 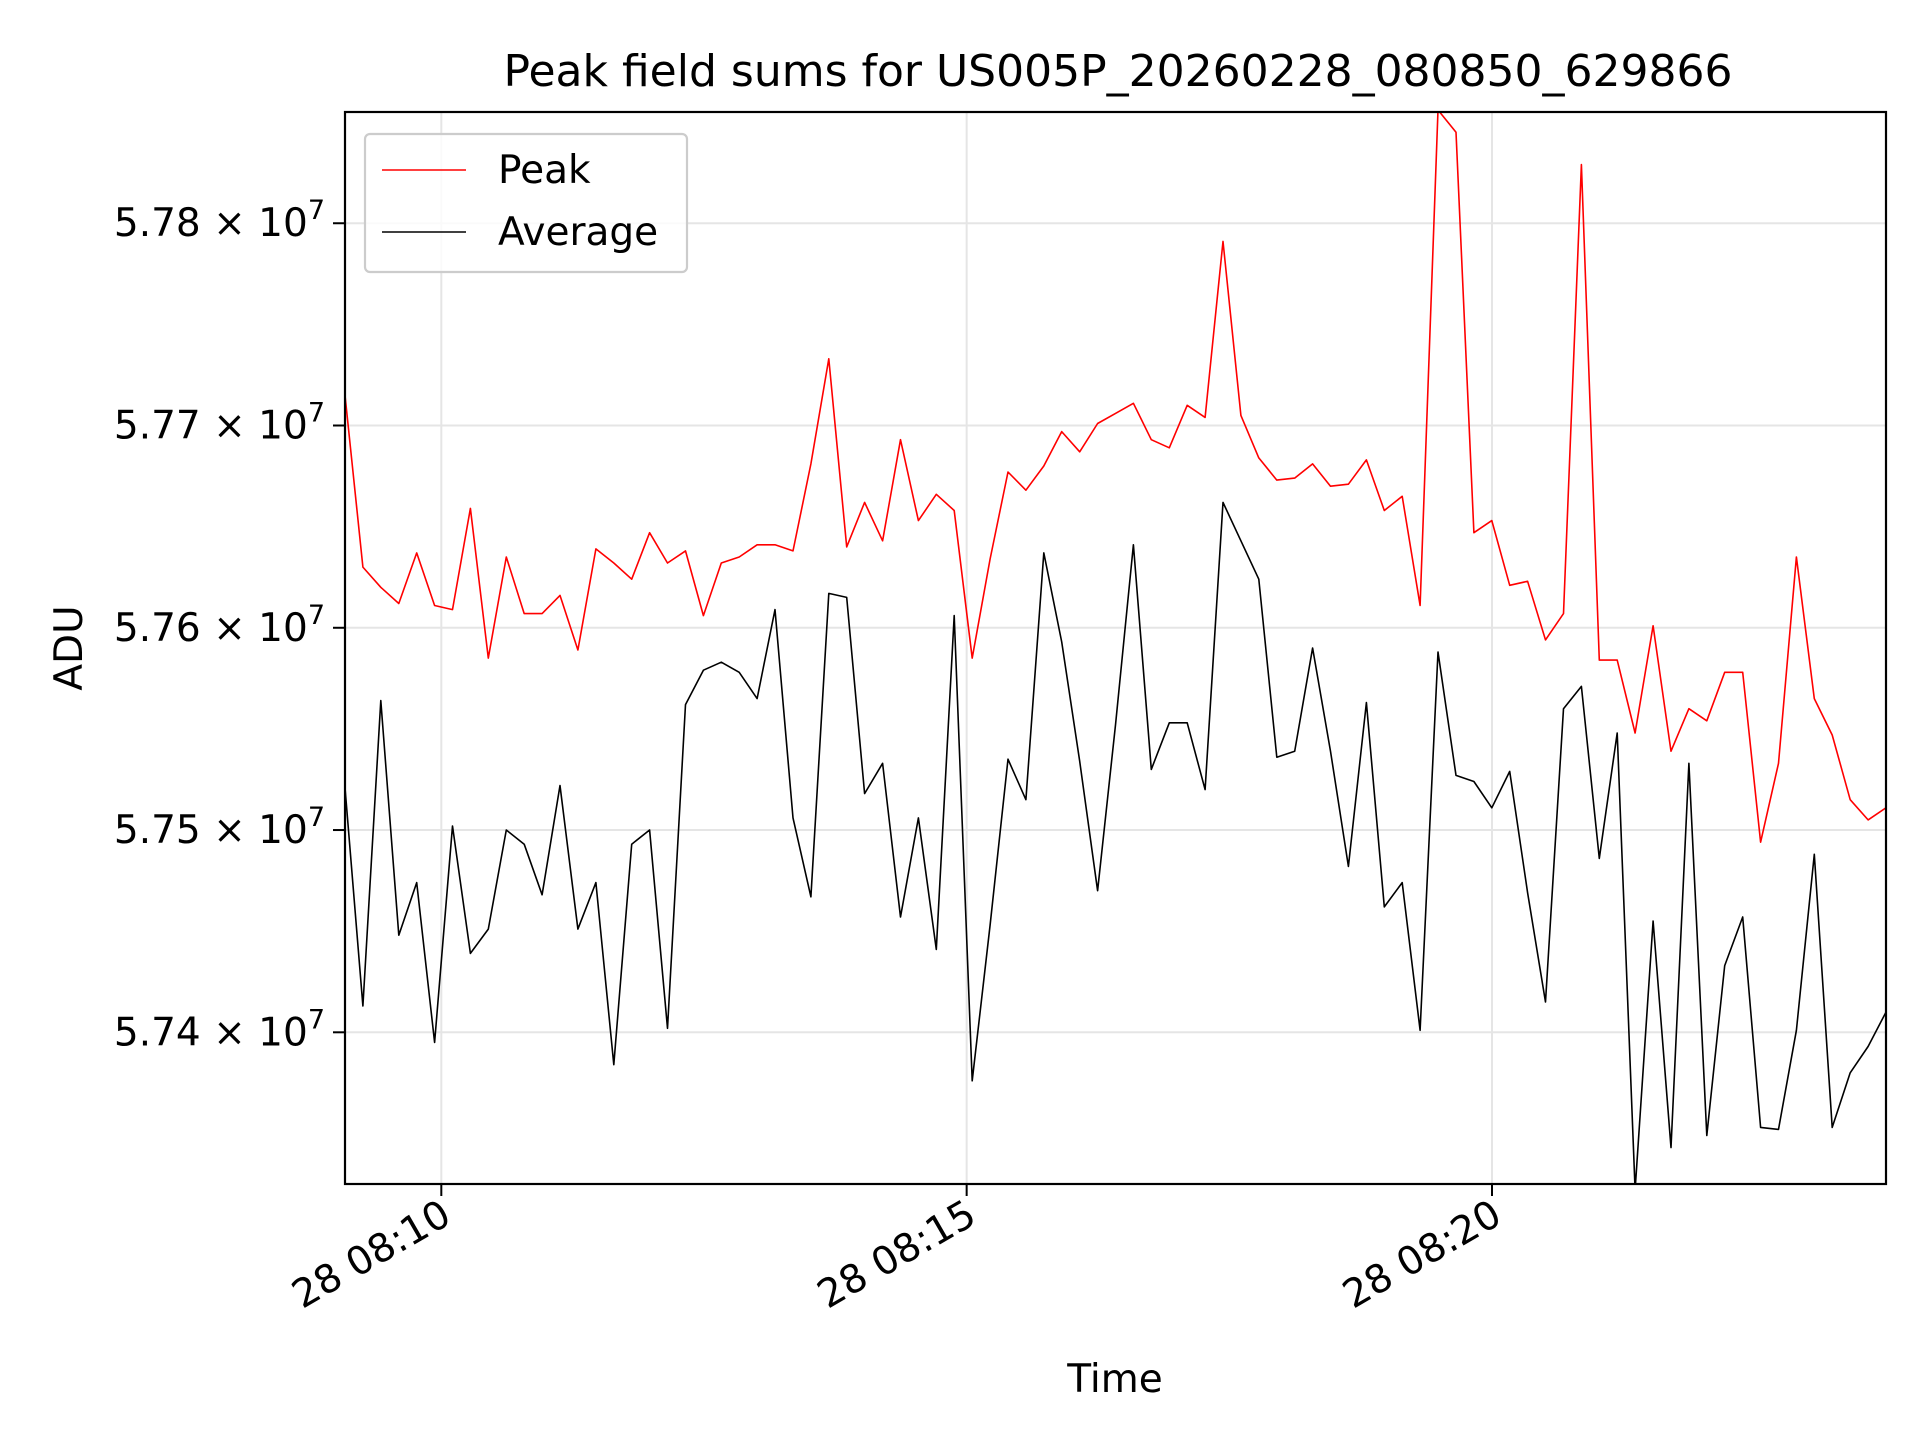 What do you see at coordinates (578, 232) in the screenshot?
I see `legend-entry-average: Average` at bounding box center [578, 232].